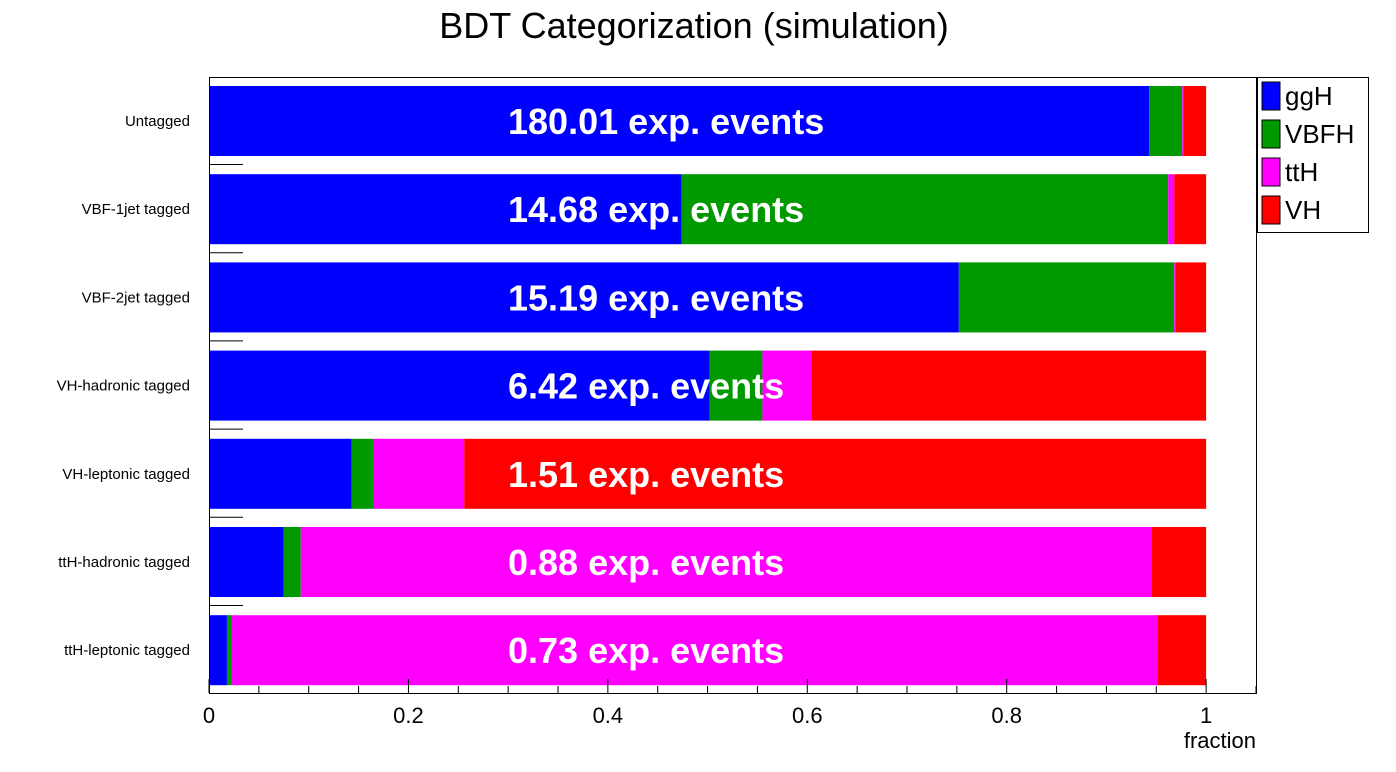 This screenshot has width=1396, height=772. I want to click on legend-label: ggH, so click(1309, 96).